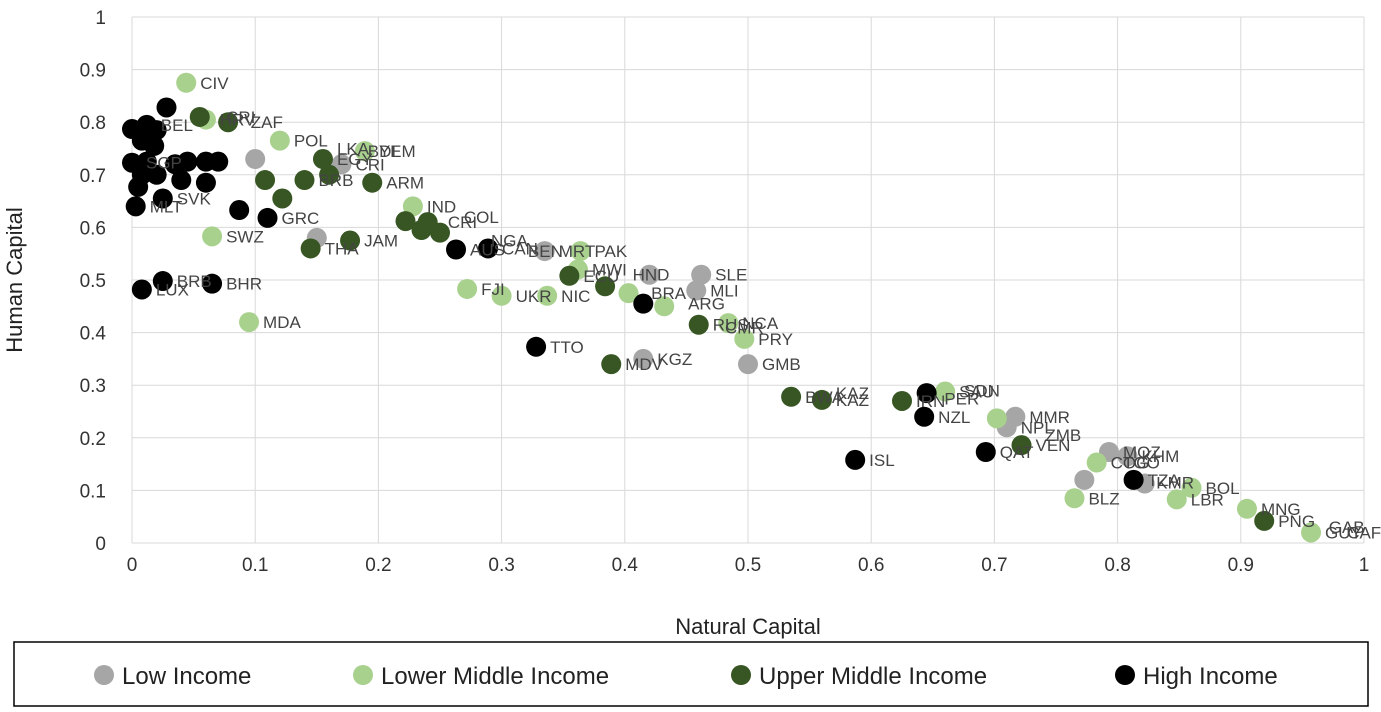 The height and width of the screenshot is (712, 1381). I want to click on x-tick-label: 1, so click(1364, 565).